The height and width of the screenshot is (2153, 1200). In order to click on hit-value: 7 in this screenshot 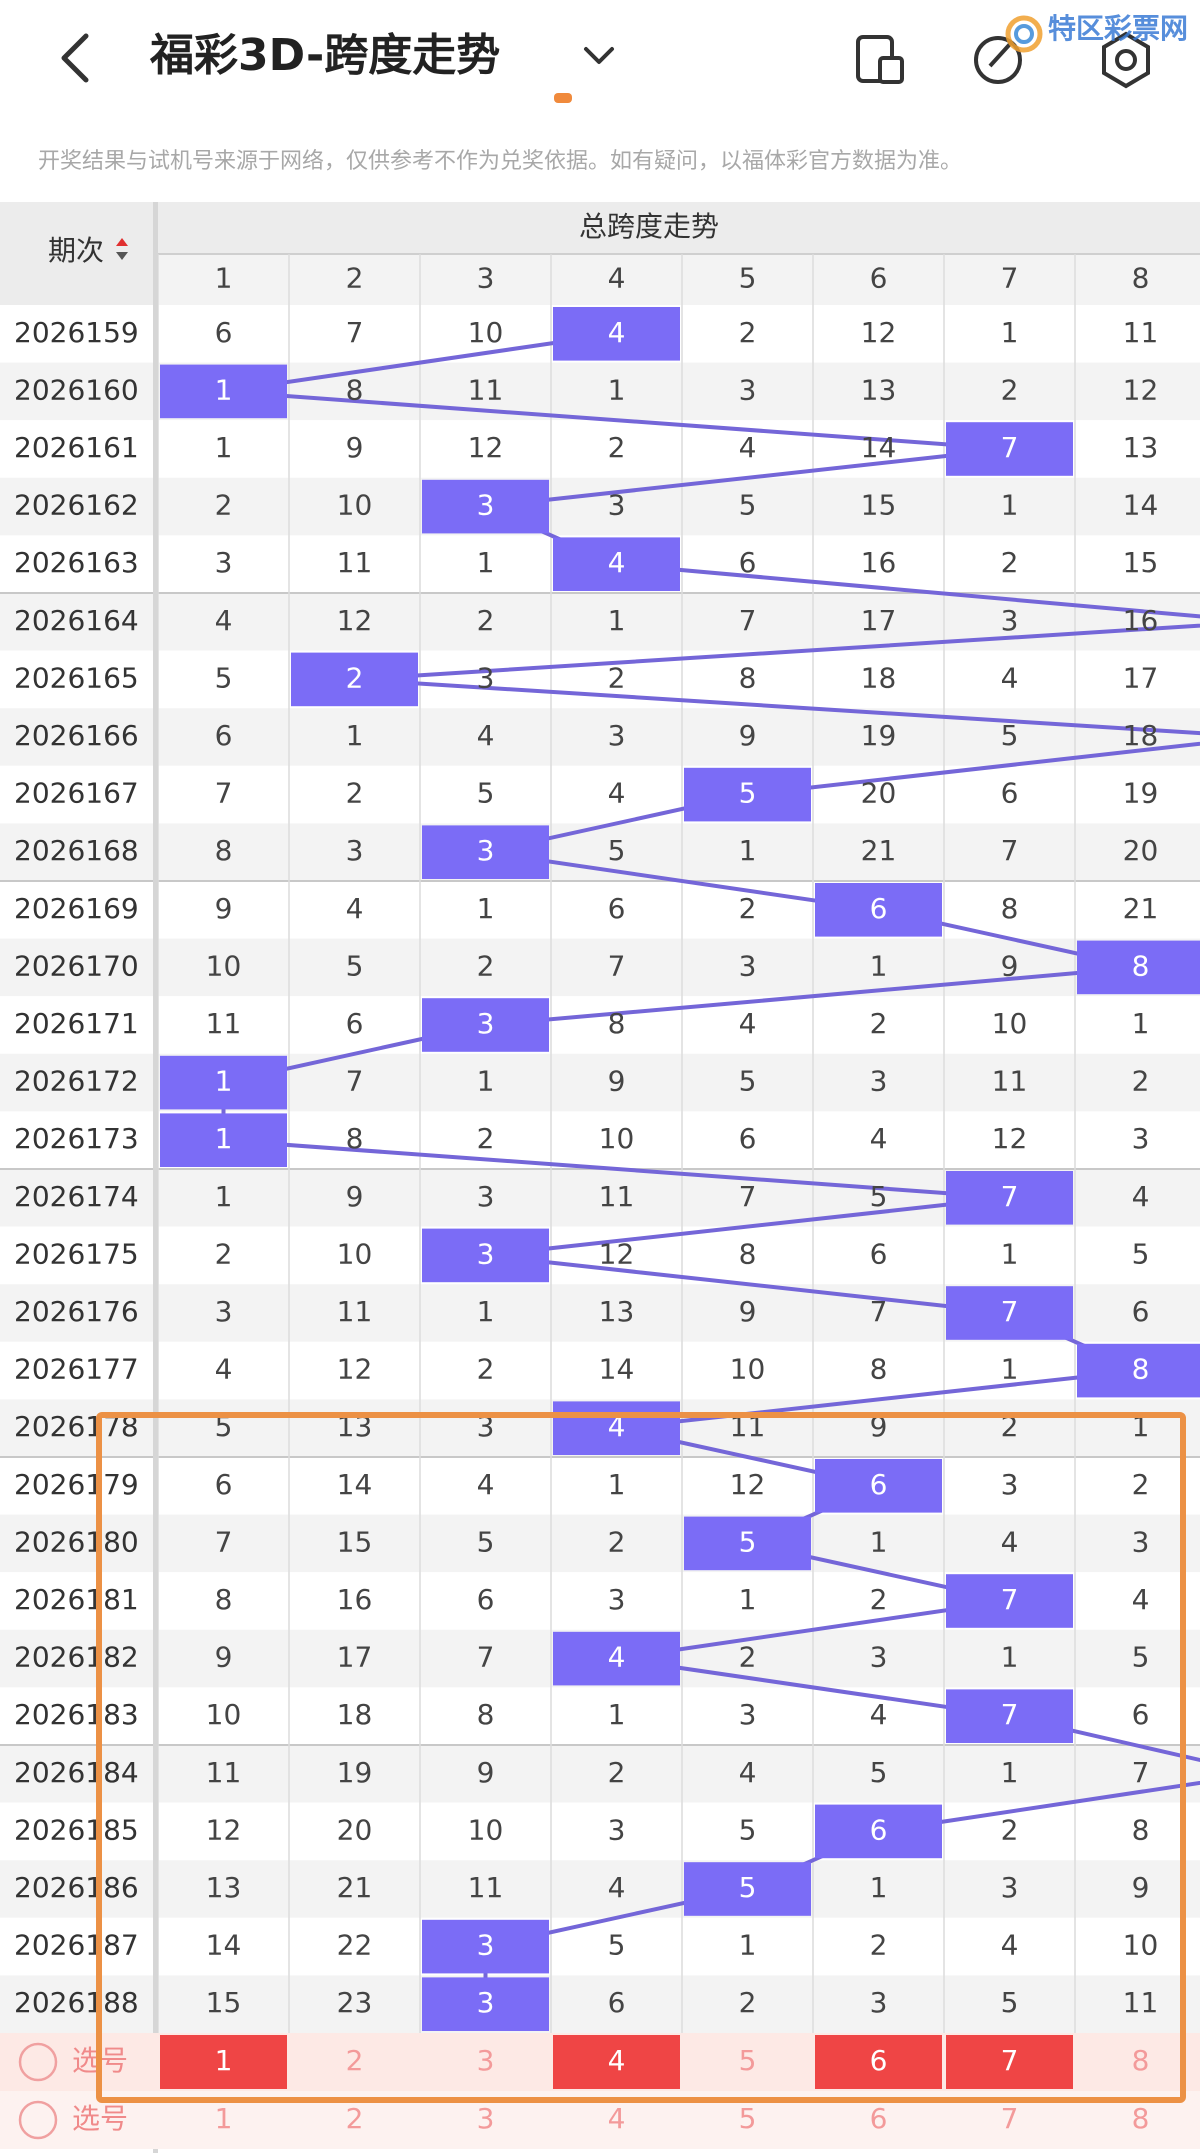, I will do `click(1010, 1714)`.